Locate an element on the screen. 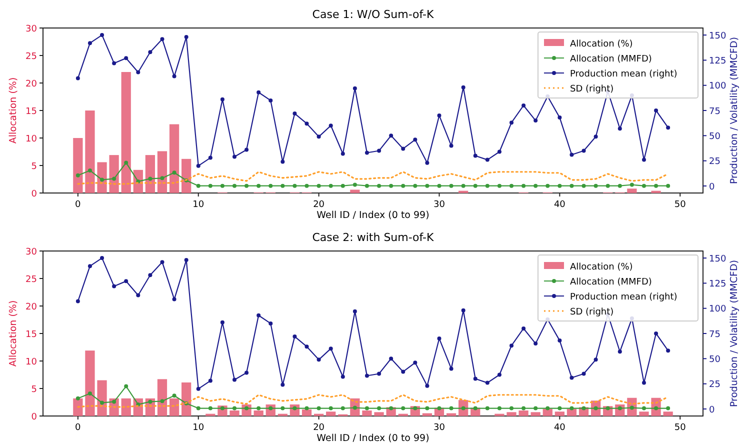  y-tick-label: 25 is located at coordinates (31, 279).